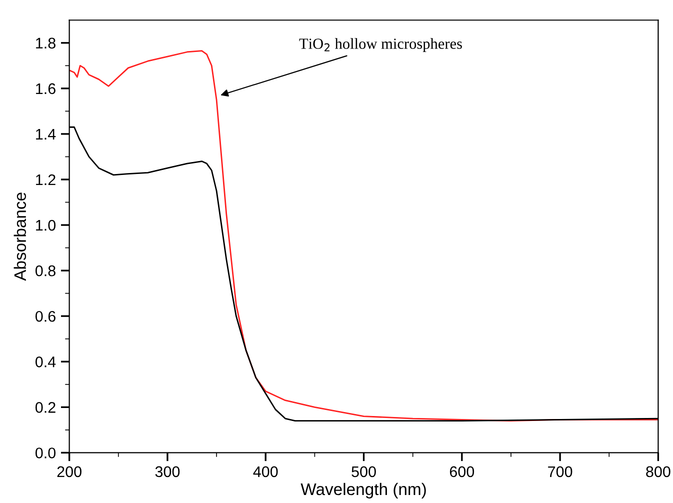 The width and height of the screenshot is (673, 503). I want to click on y-tick-label: 0.4, so click(45, 362).